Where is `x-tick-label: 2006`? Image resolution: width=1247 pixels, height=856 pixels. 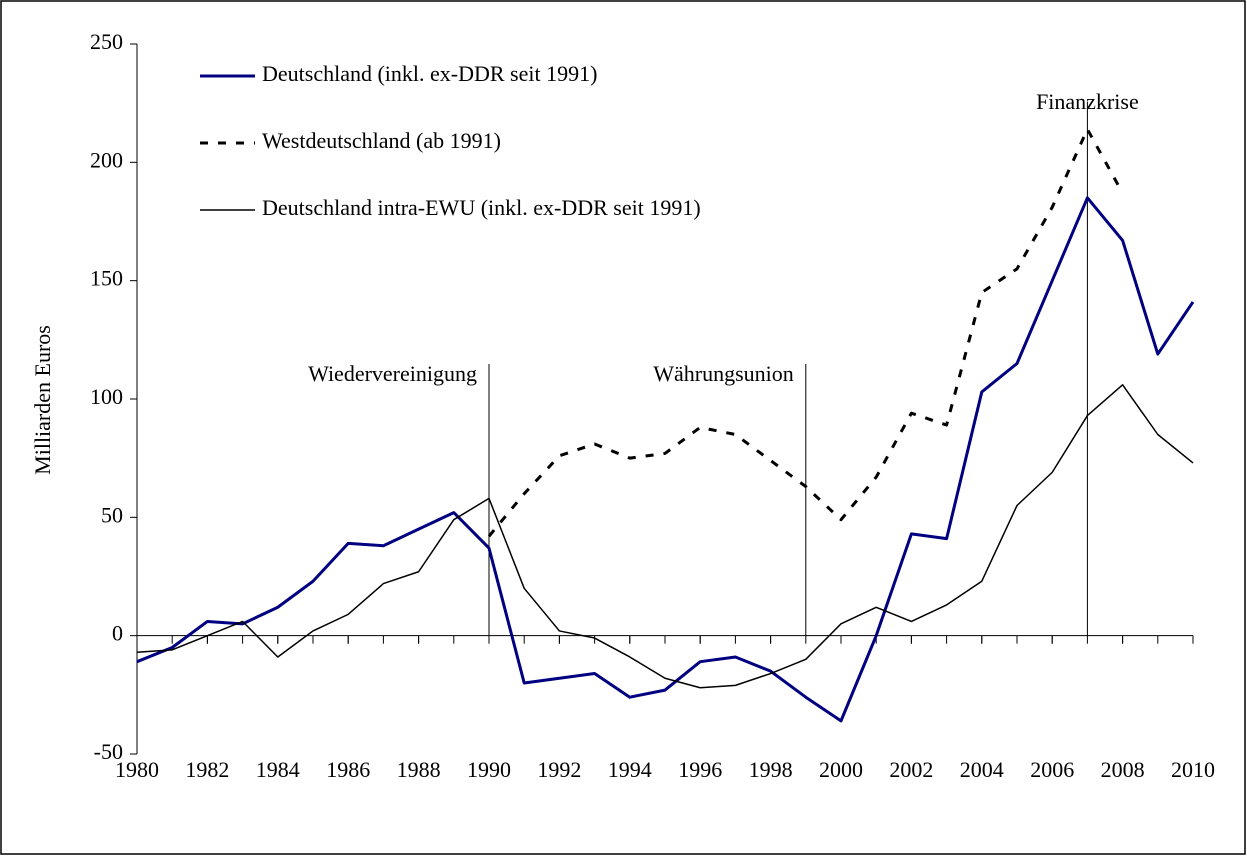
x-tick-label: 2006 is located at coordinates (1052, 769).